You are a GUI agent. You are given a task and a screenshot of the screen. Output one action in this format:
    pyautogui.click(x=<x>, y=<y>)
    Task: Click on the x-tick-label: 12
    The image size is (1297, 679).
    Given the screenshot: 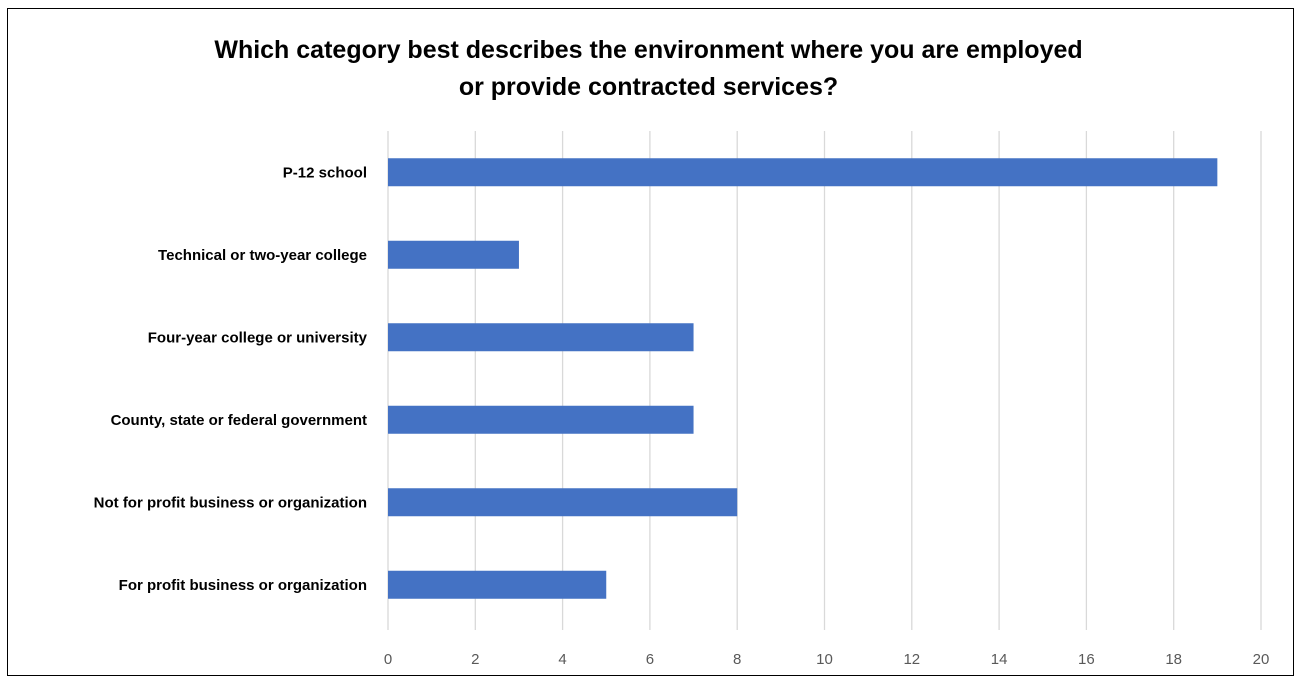 What is the action you would take?
    pyautogui.click(x=911, y=659)
    